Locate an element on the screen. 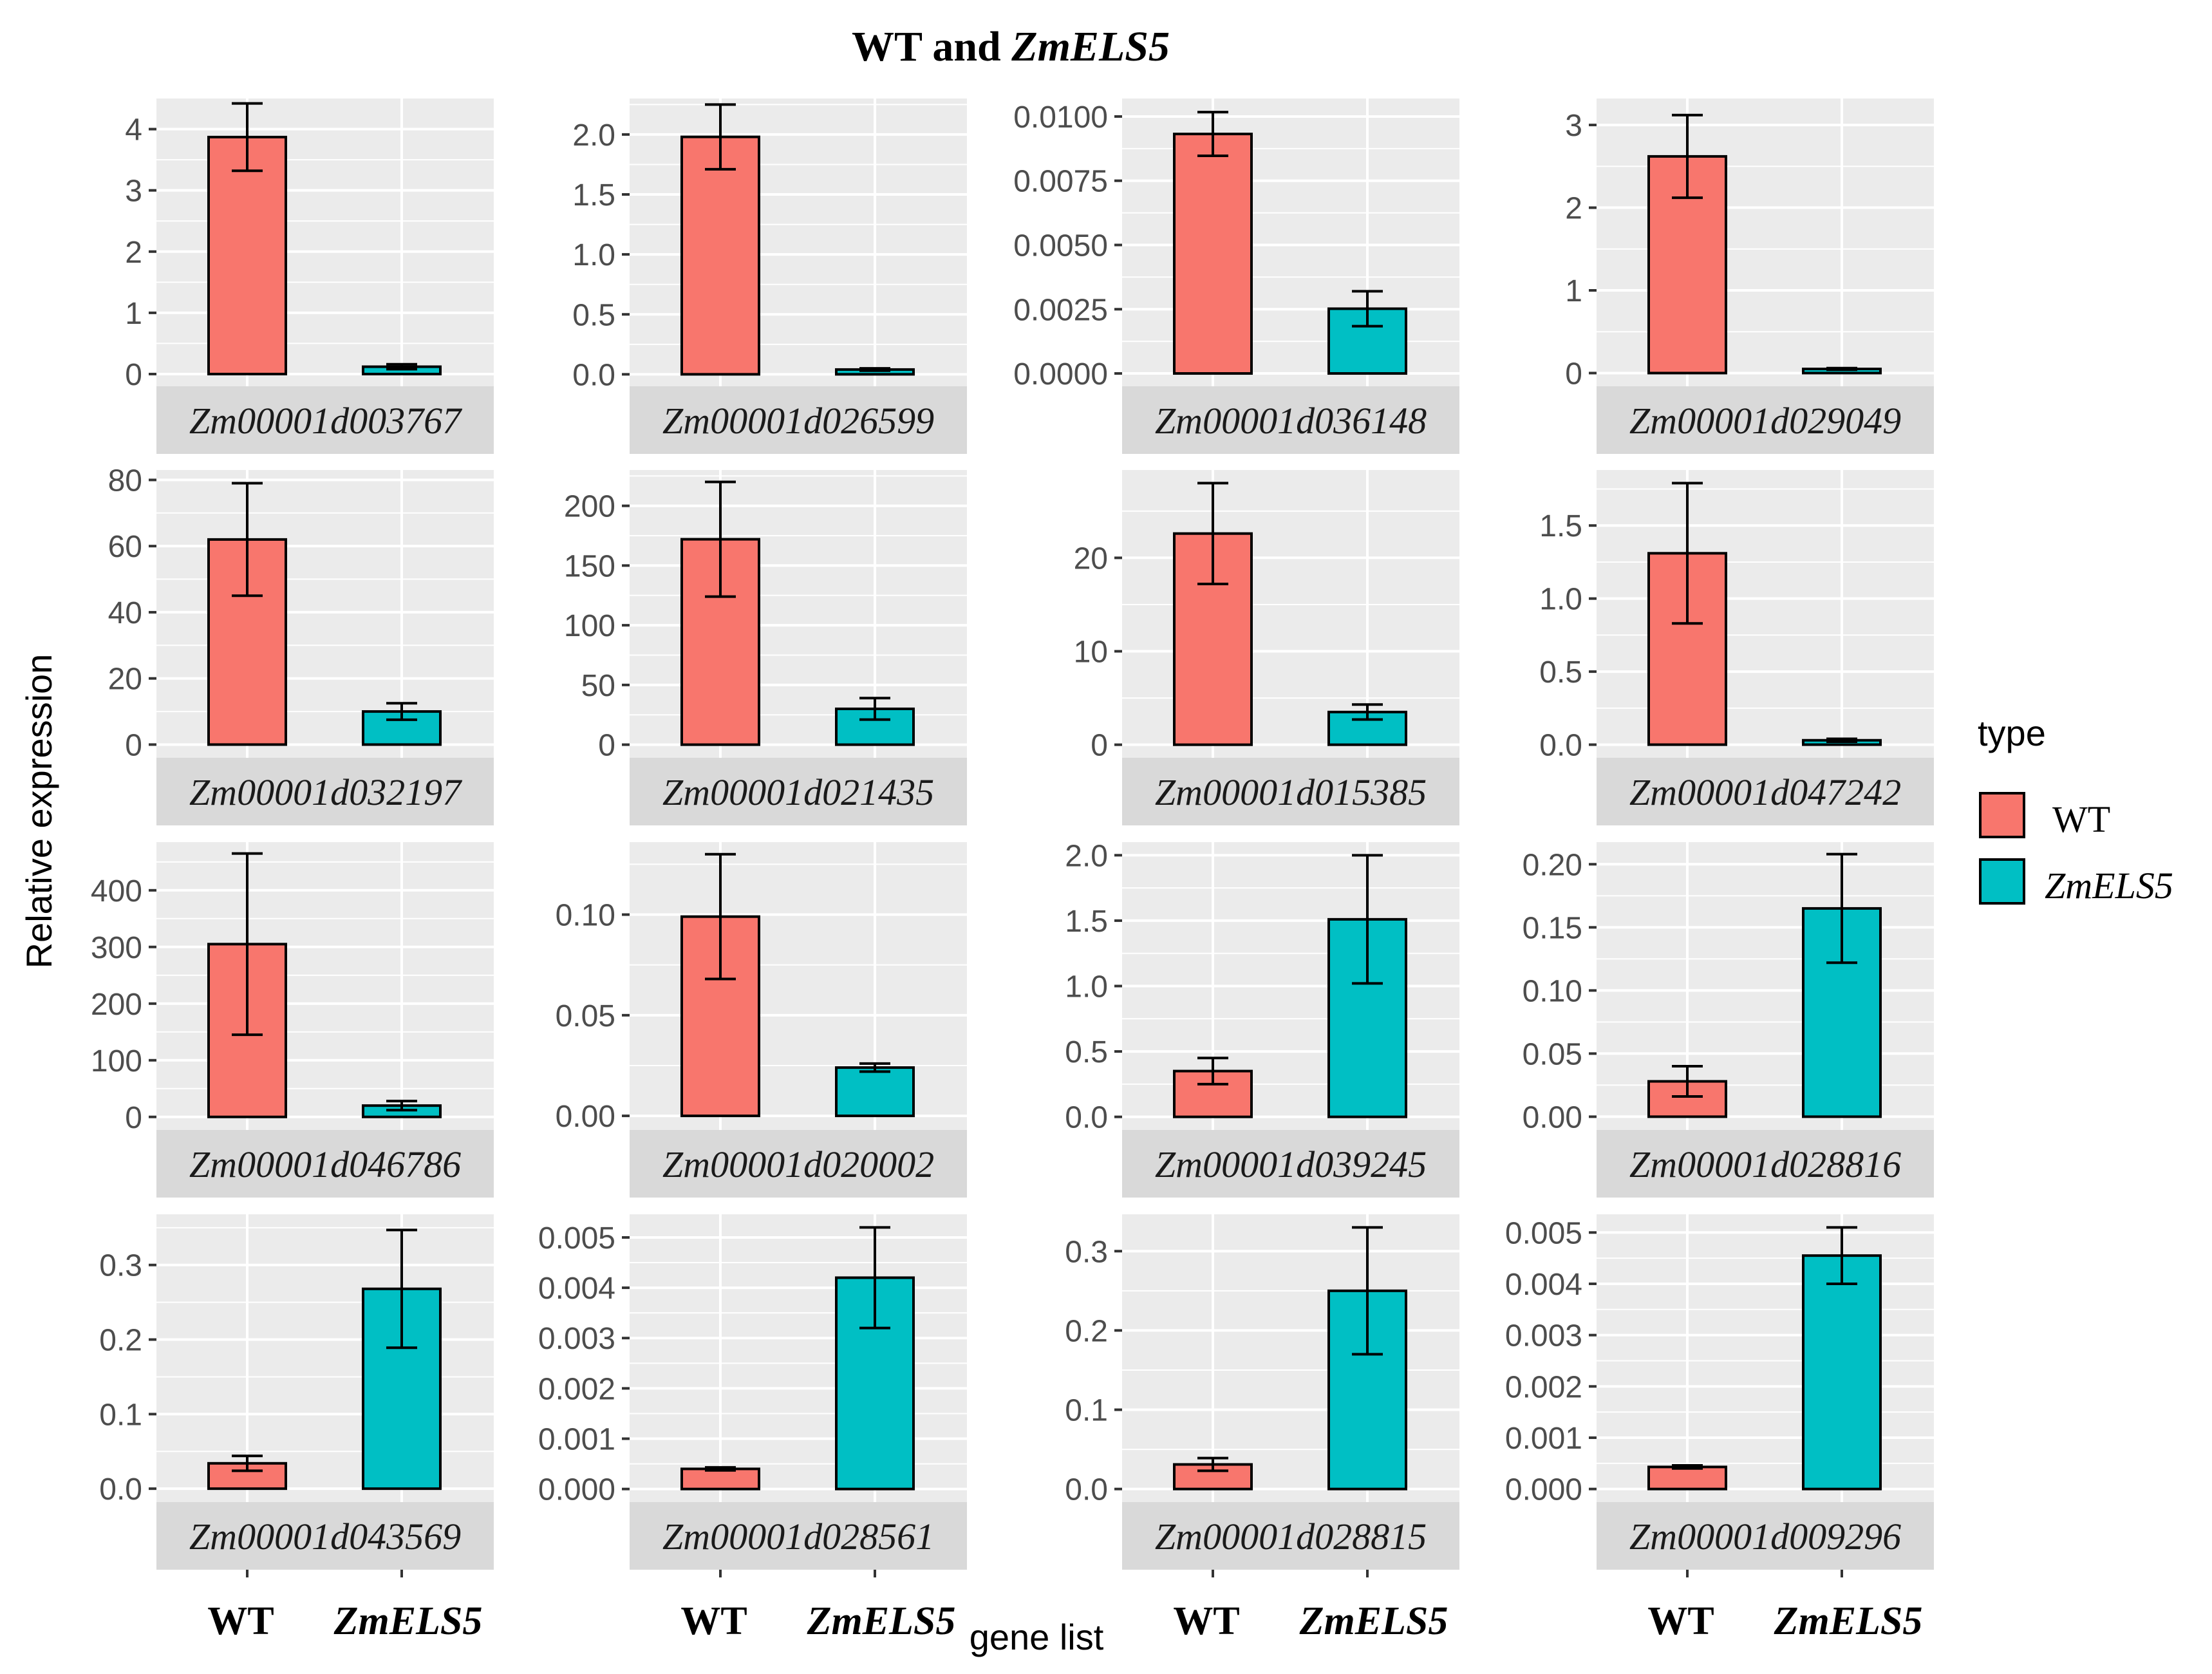 The width and height of the screenshot is (2212, 1674). facet-strip-label: Zm00001d039245 is located at coordinates (1291, 1164).